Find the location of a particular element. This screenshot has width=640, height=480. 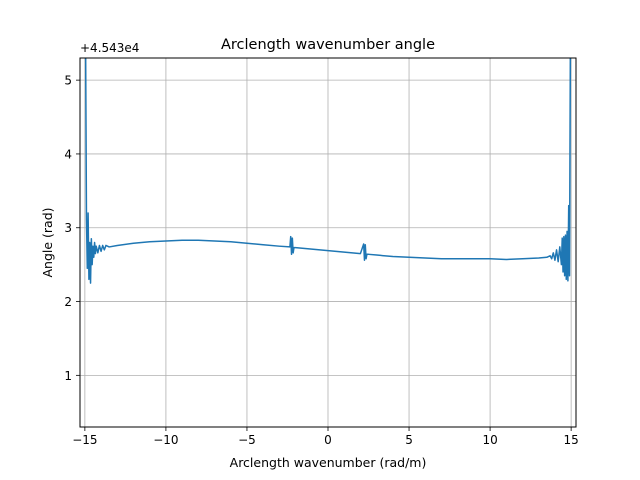

chart-title: Arclength wavenumber angle is located at coordinates (328, 45).